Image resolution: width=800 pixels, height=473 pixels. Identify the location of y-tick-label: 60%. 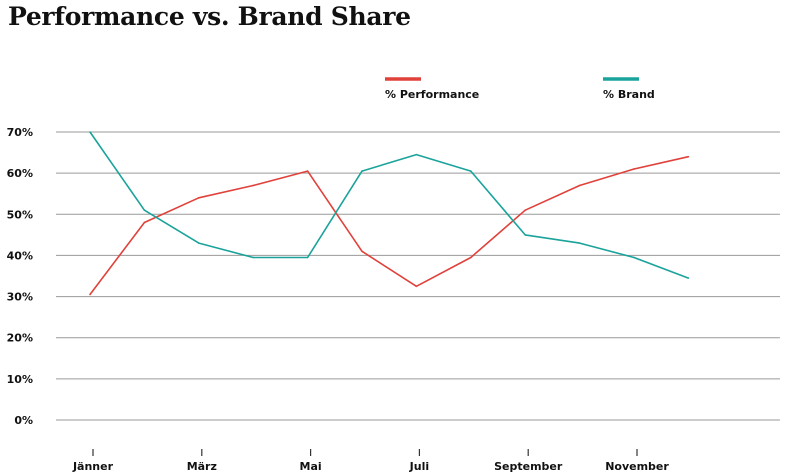
(20, 173).